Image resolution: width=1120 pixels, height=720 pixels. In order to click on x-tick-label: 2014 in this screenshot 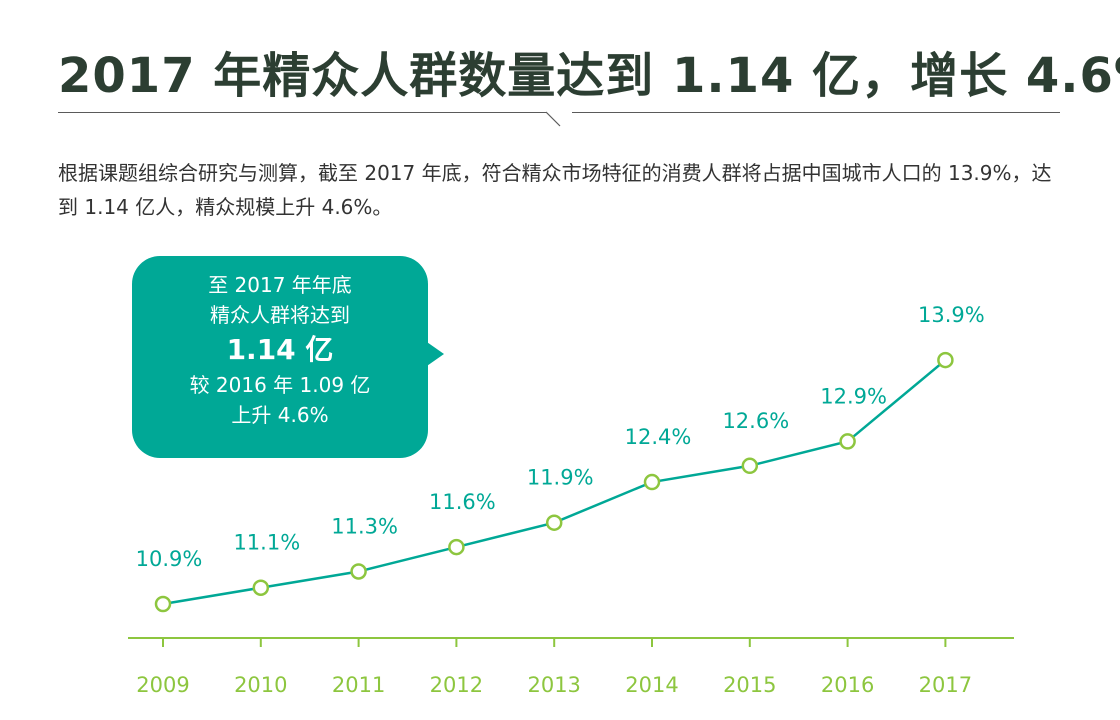, I will do `click(651, 685)`.